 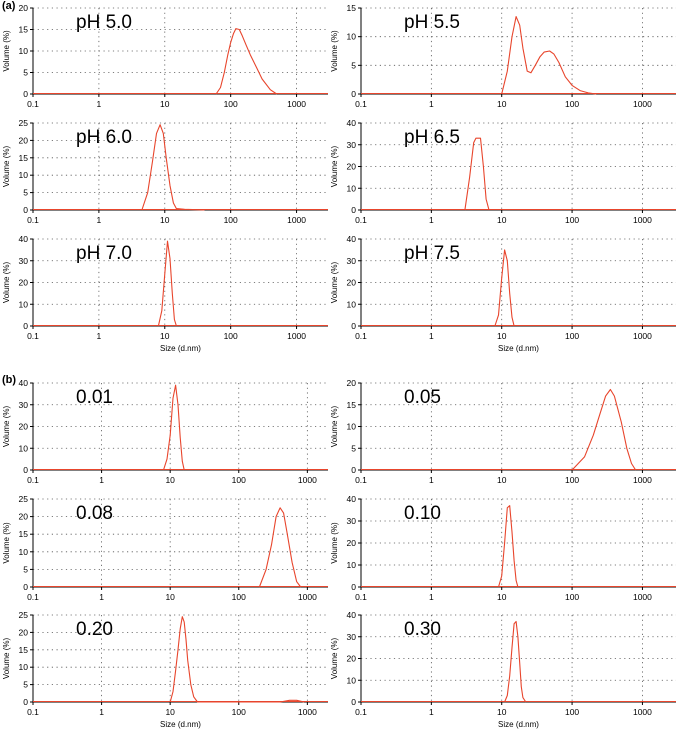 I want to click on chart-title: 0.30, so click(x=422, y=629).